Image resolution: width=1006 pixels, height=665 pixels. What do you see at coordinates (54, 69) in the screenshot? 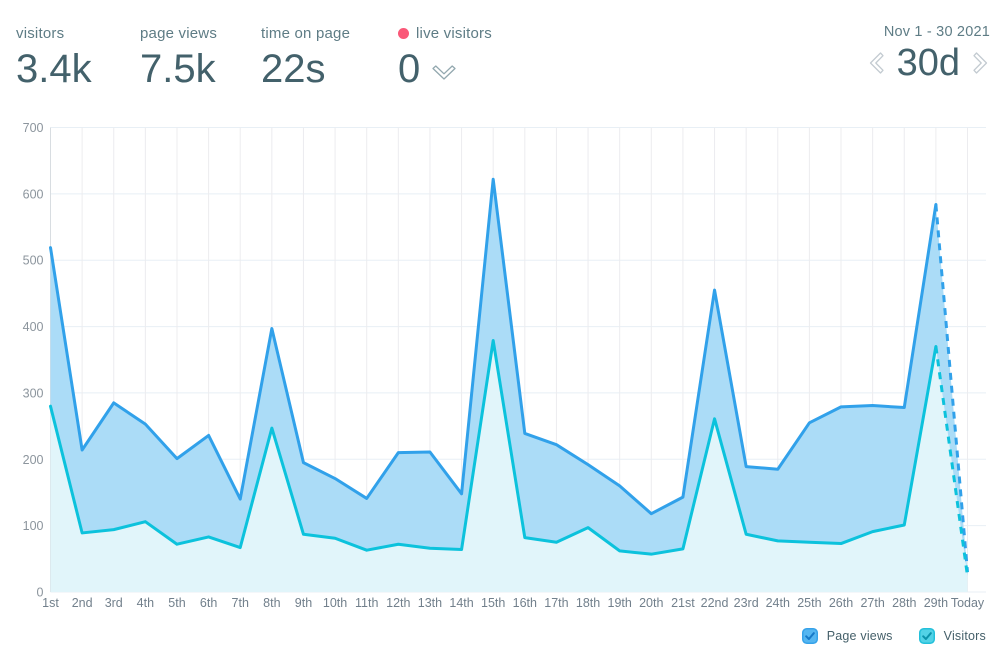
I see `stat-visitors-value: 3.4k` at bounding box center [54, 69].